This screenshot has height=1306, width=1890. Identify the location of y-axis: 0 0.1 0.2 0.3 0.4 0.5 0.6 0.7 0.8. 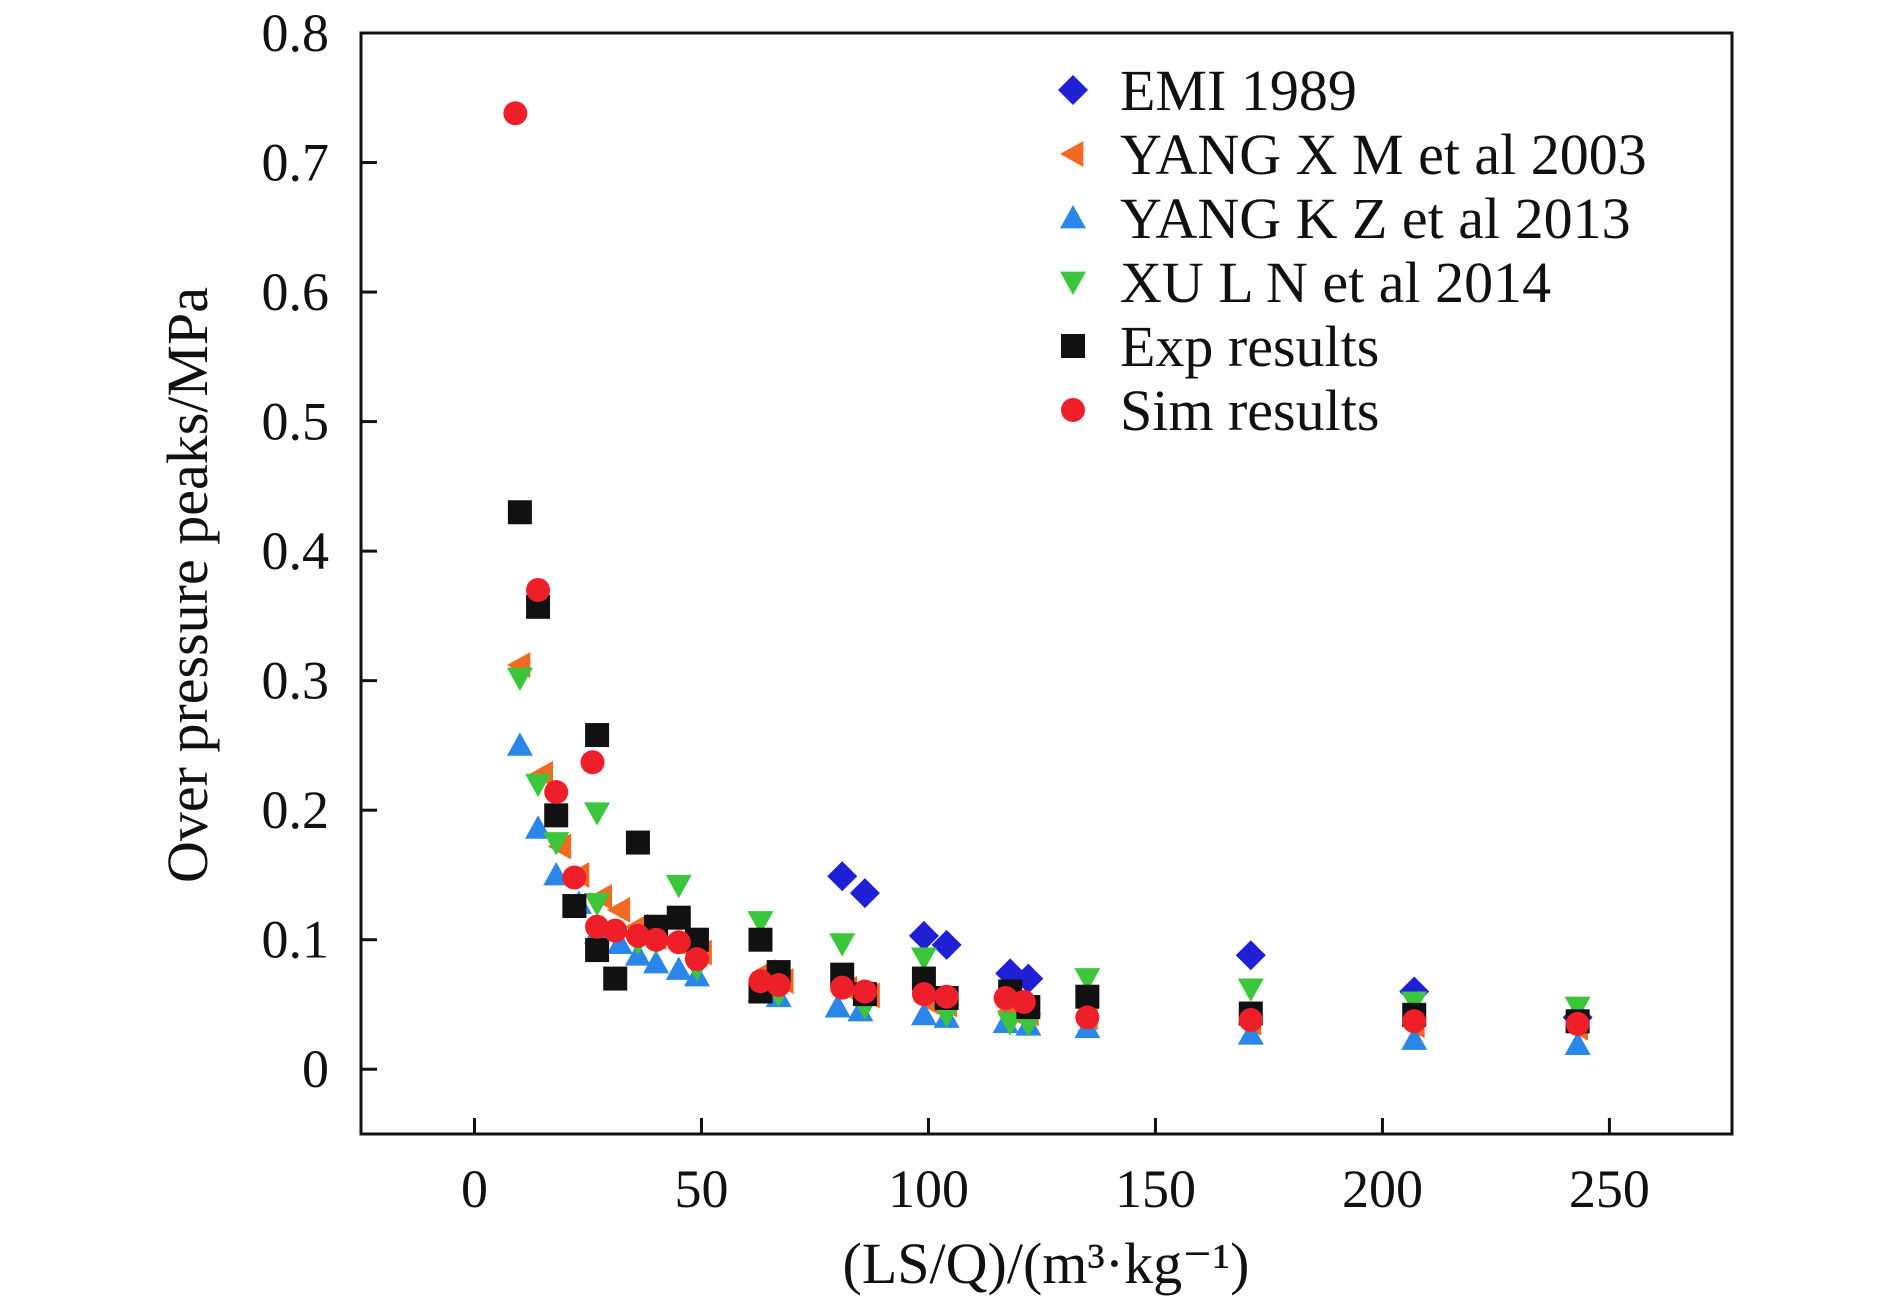
(319, 551).